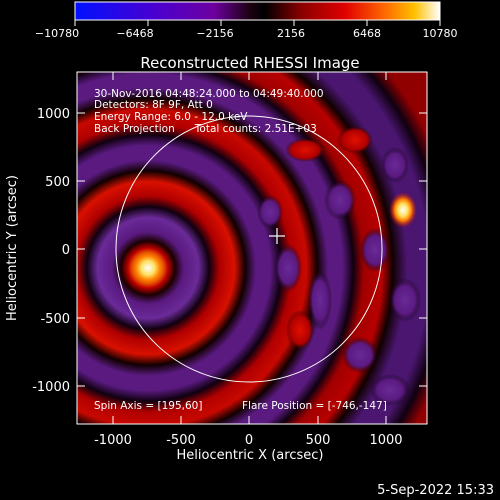 This screenshot has height=500, width=500. I want to click on y-tick-label: -500, so click(55, 319).